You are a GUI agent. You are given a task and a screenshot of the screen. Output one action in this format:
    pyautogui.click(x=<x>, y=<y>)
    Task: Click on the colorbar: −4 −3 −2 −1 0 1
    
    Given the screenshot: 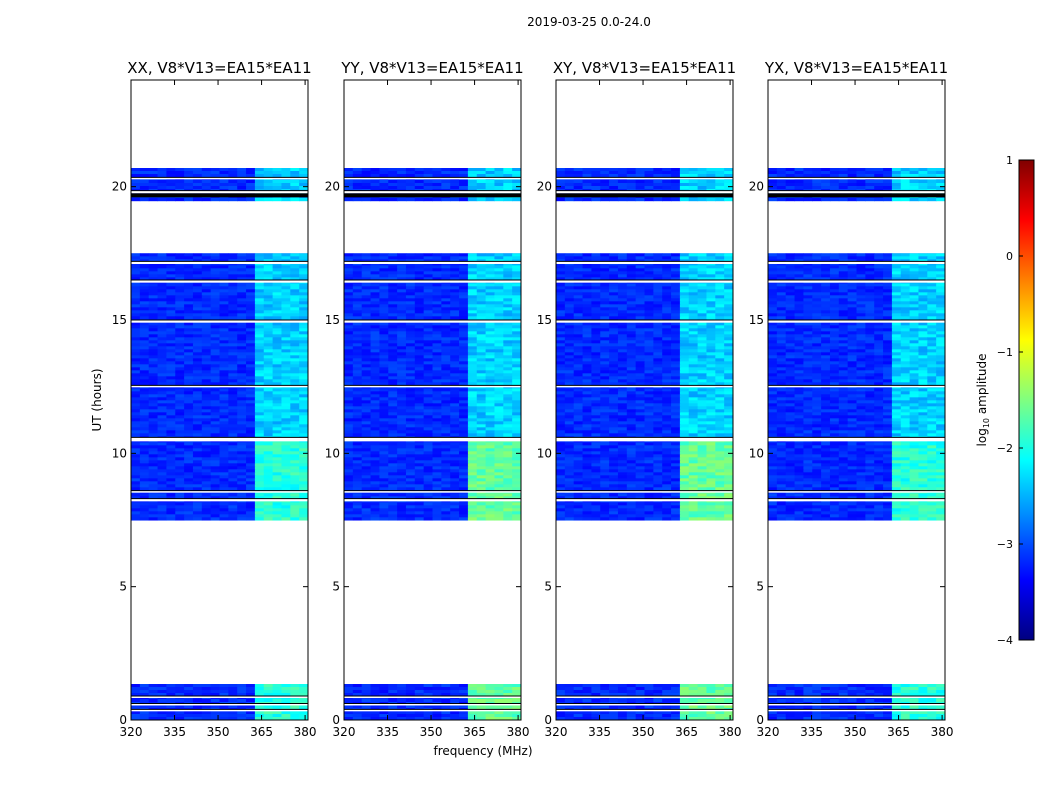 What is the action you would take?
    pyautogui.click(x=1016, y=400)
    